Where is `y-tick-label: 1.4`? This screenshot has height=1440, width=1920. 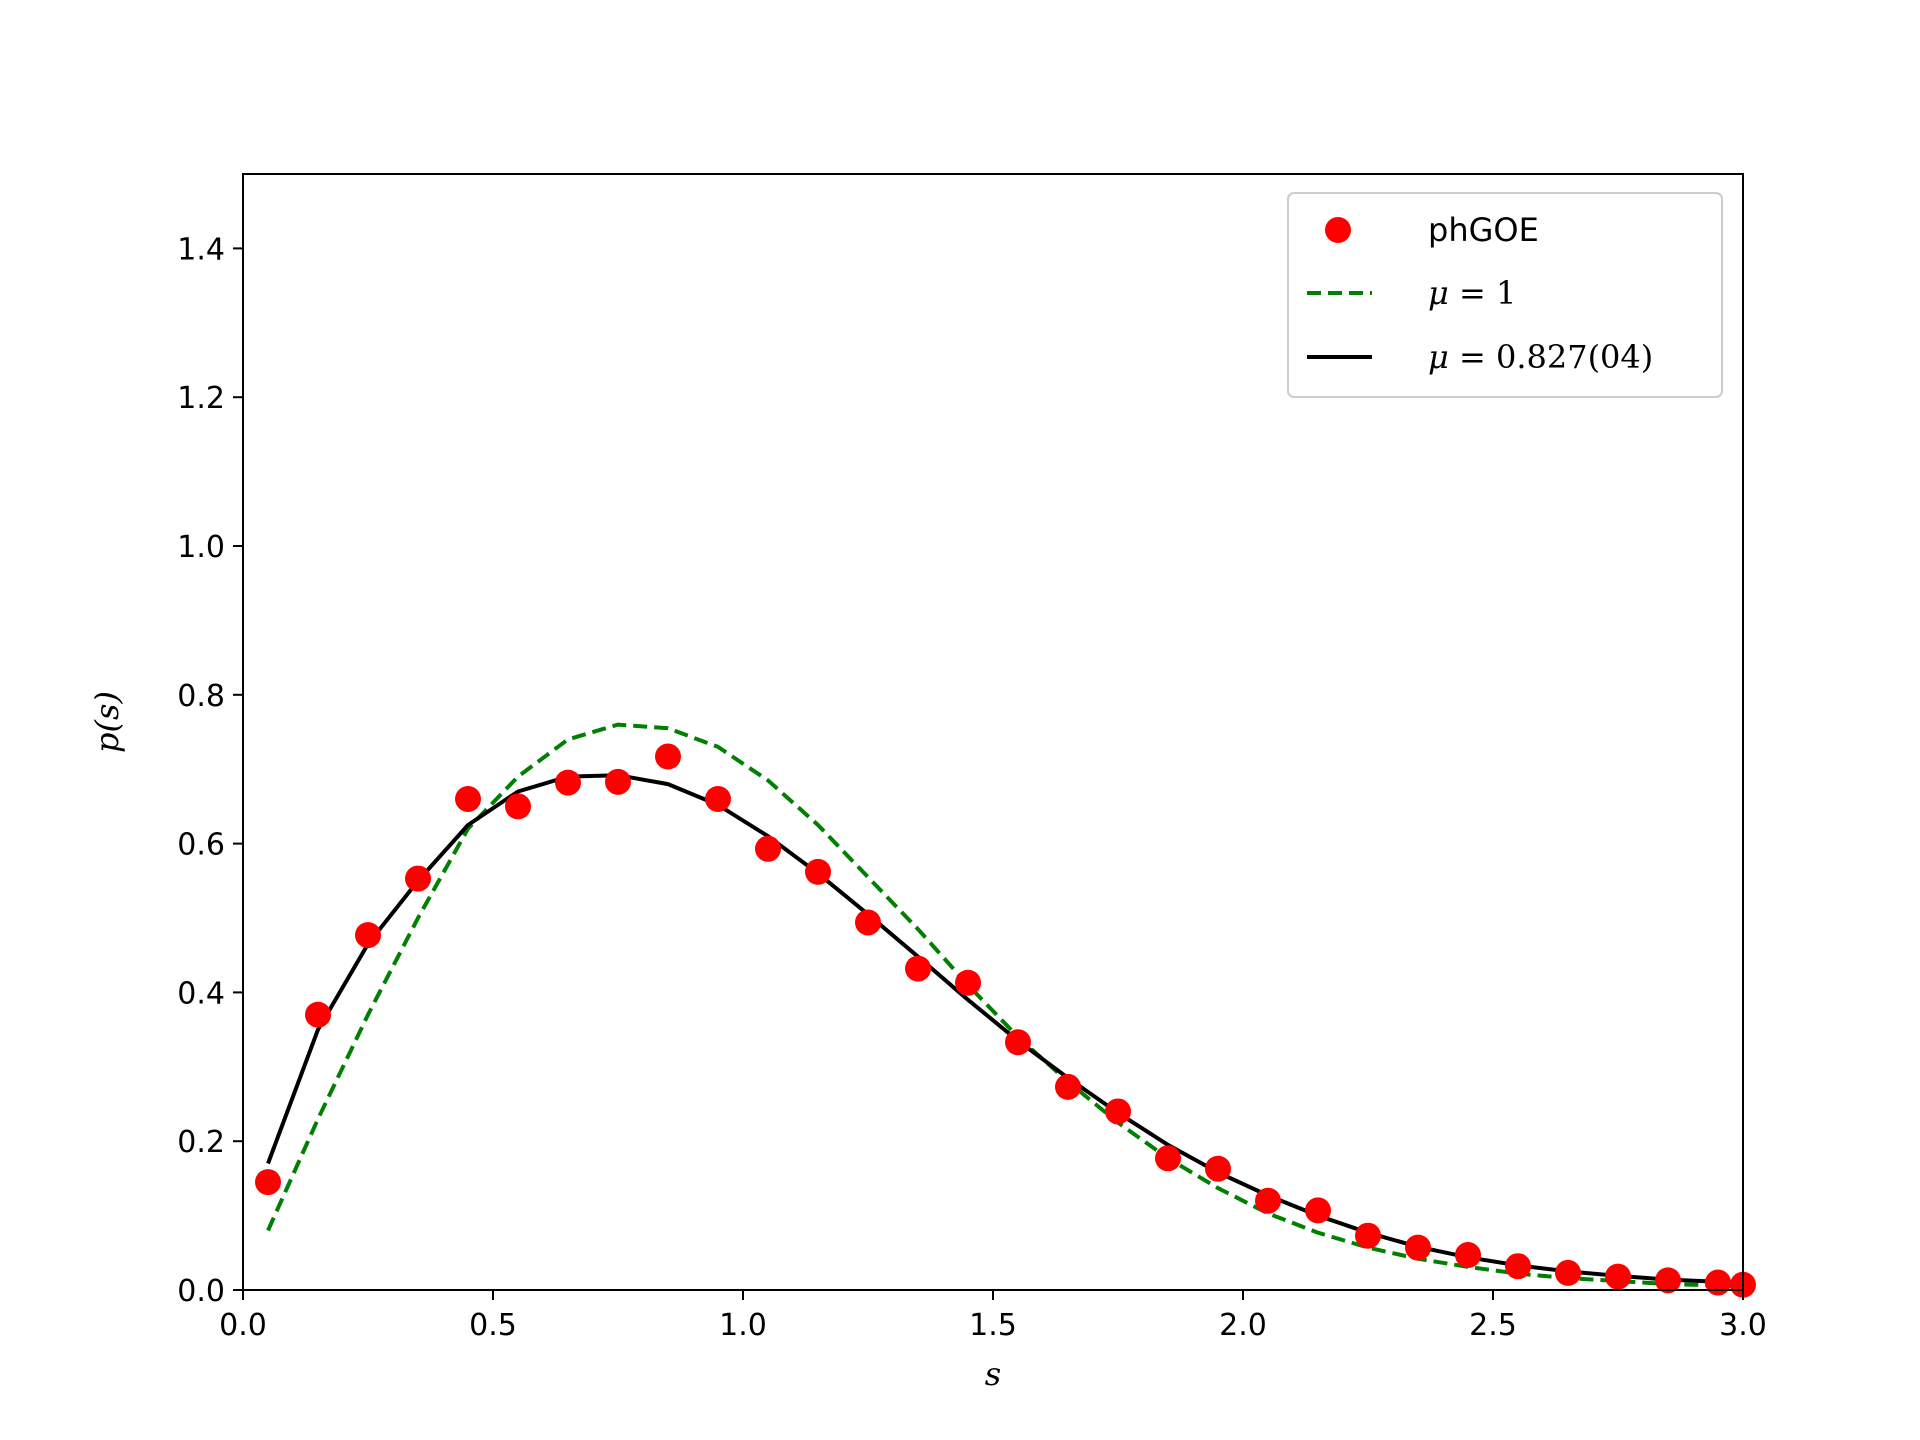 y-tick-label: 1.4 is located at coordinates (201, 249).